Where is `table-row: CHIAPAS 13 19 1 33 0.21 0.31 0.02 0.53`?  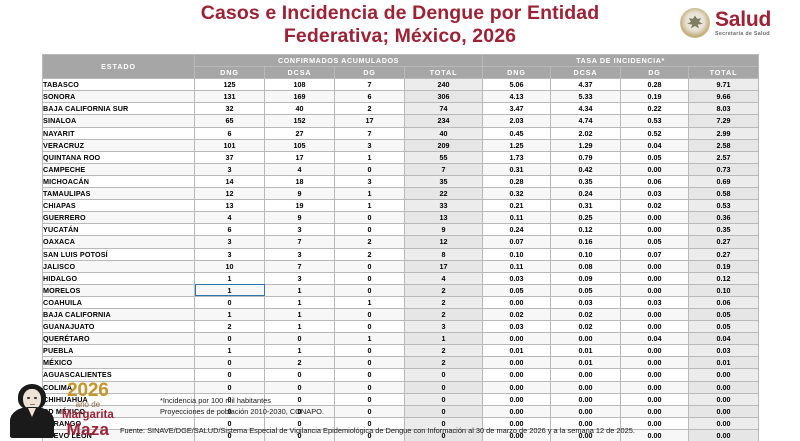 table-row: CHIAPAS 13 19 1 33 0.21 0.31 0.02 0.53 is located at coordinates (401, 206).